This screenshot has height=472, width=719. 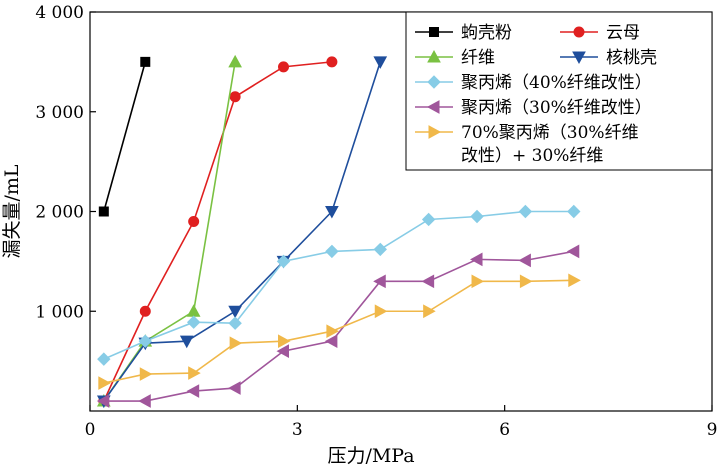 What do you see at coordinates (370, 456) in the screenshot?
I see `x-axis-label: 压力/MPa` at bounding box center [370, 456].